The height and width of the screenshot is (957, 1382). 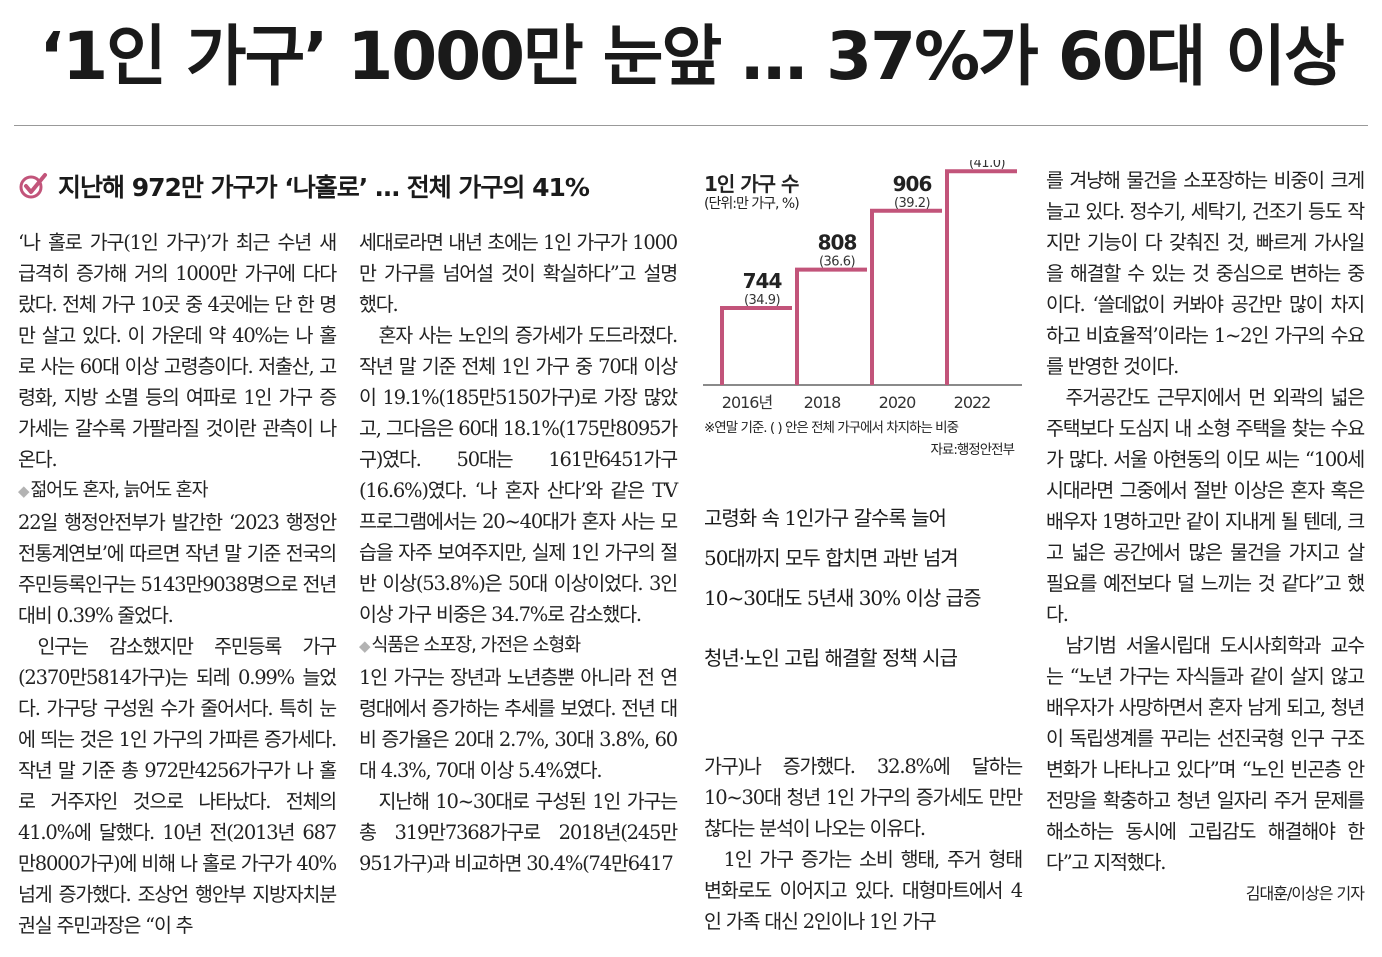 I want to click on chart-category-label: 2016년, so click(x=747, y=402).